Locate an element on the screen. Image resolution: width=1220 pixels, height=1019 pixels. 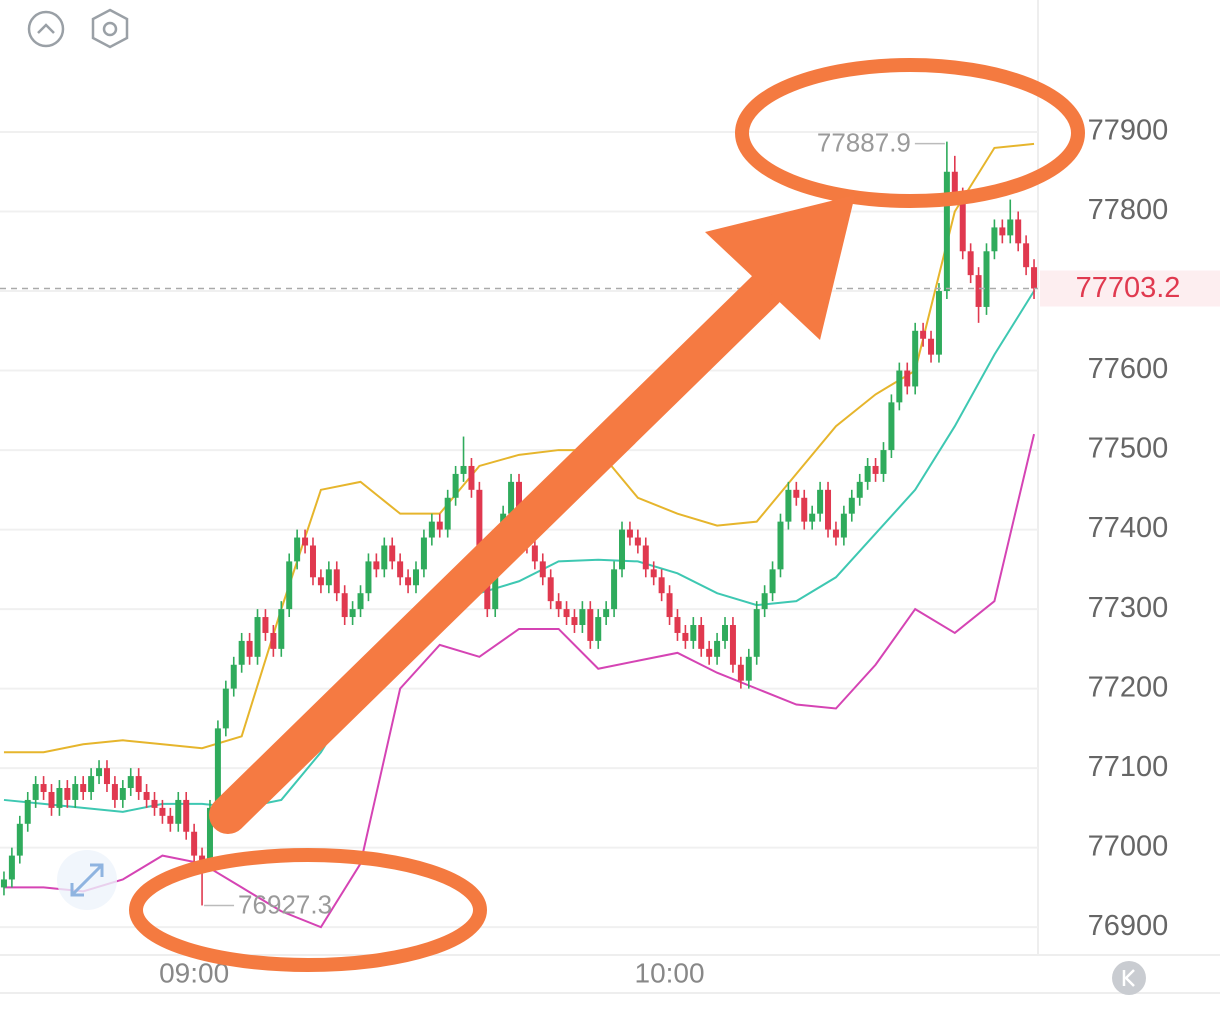
highlight-ellipse is located at coordinates (308, 910).